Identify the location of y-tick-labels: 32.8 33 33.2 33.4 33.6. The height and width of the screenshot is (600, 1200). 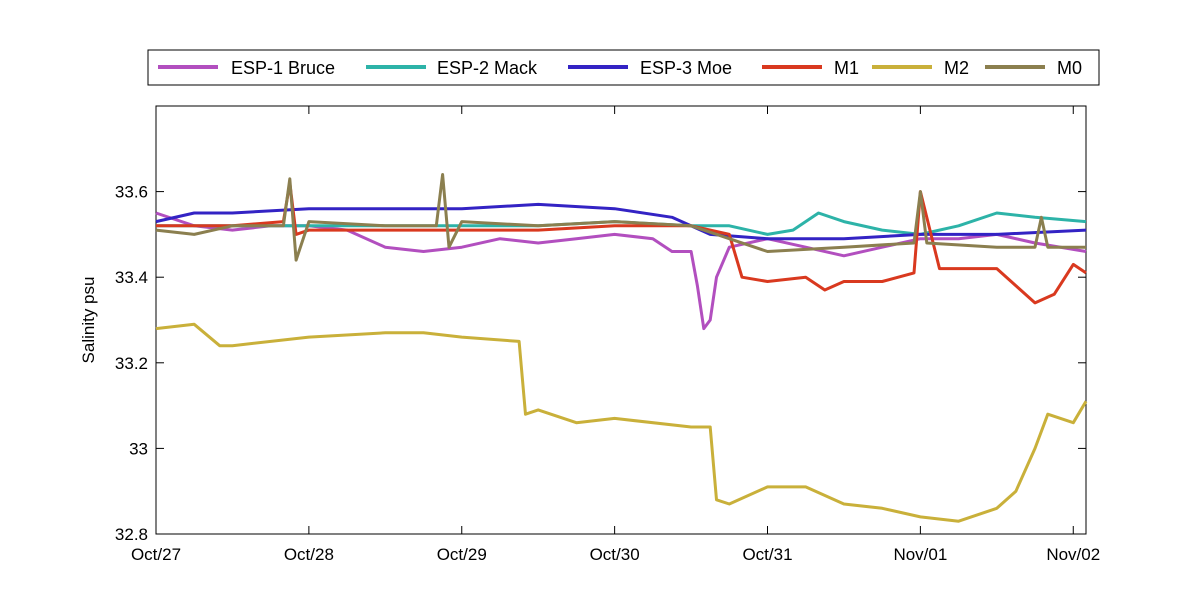
(131, 363).